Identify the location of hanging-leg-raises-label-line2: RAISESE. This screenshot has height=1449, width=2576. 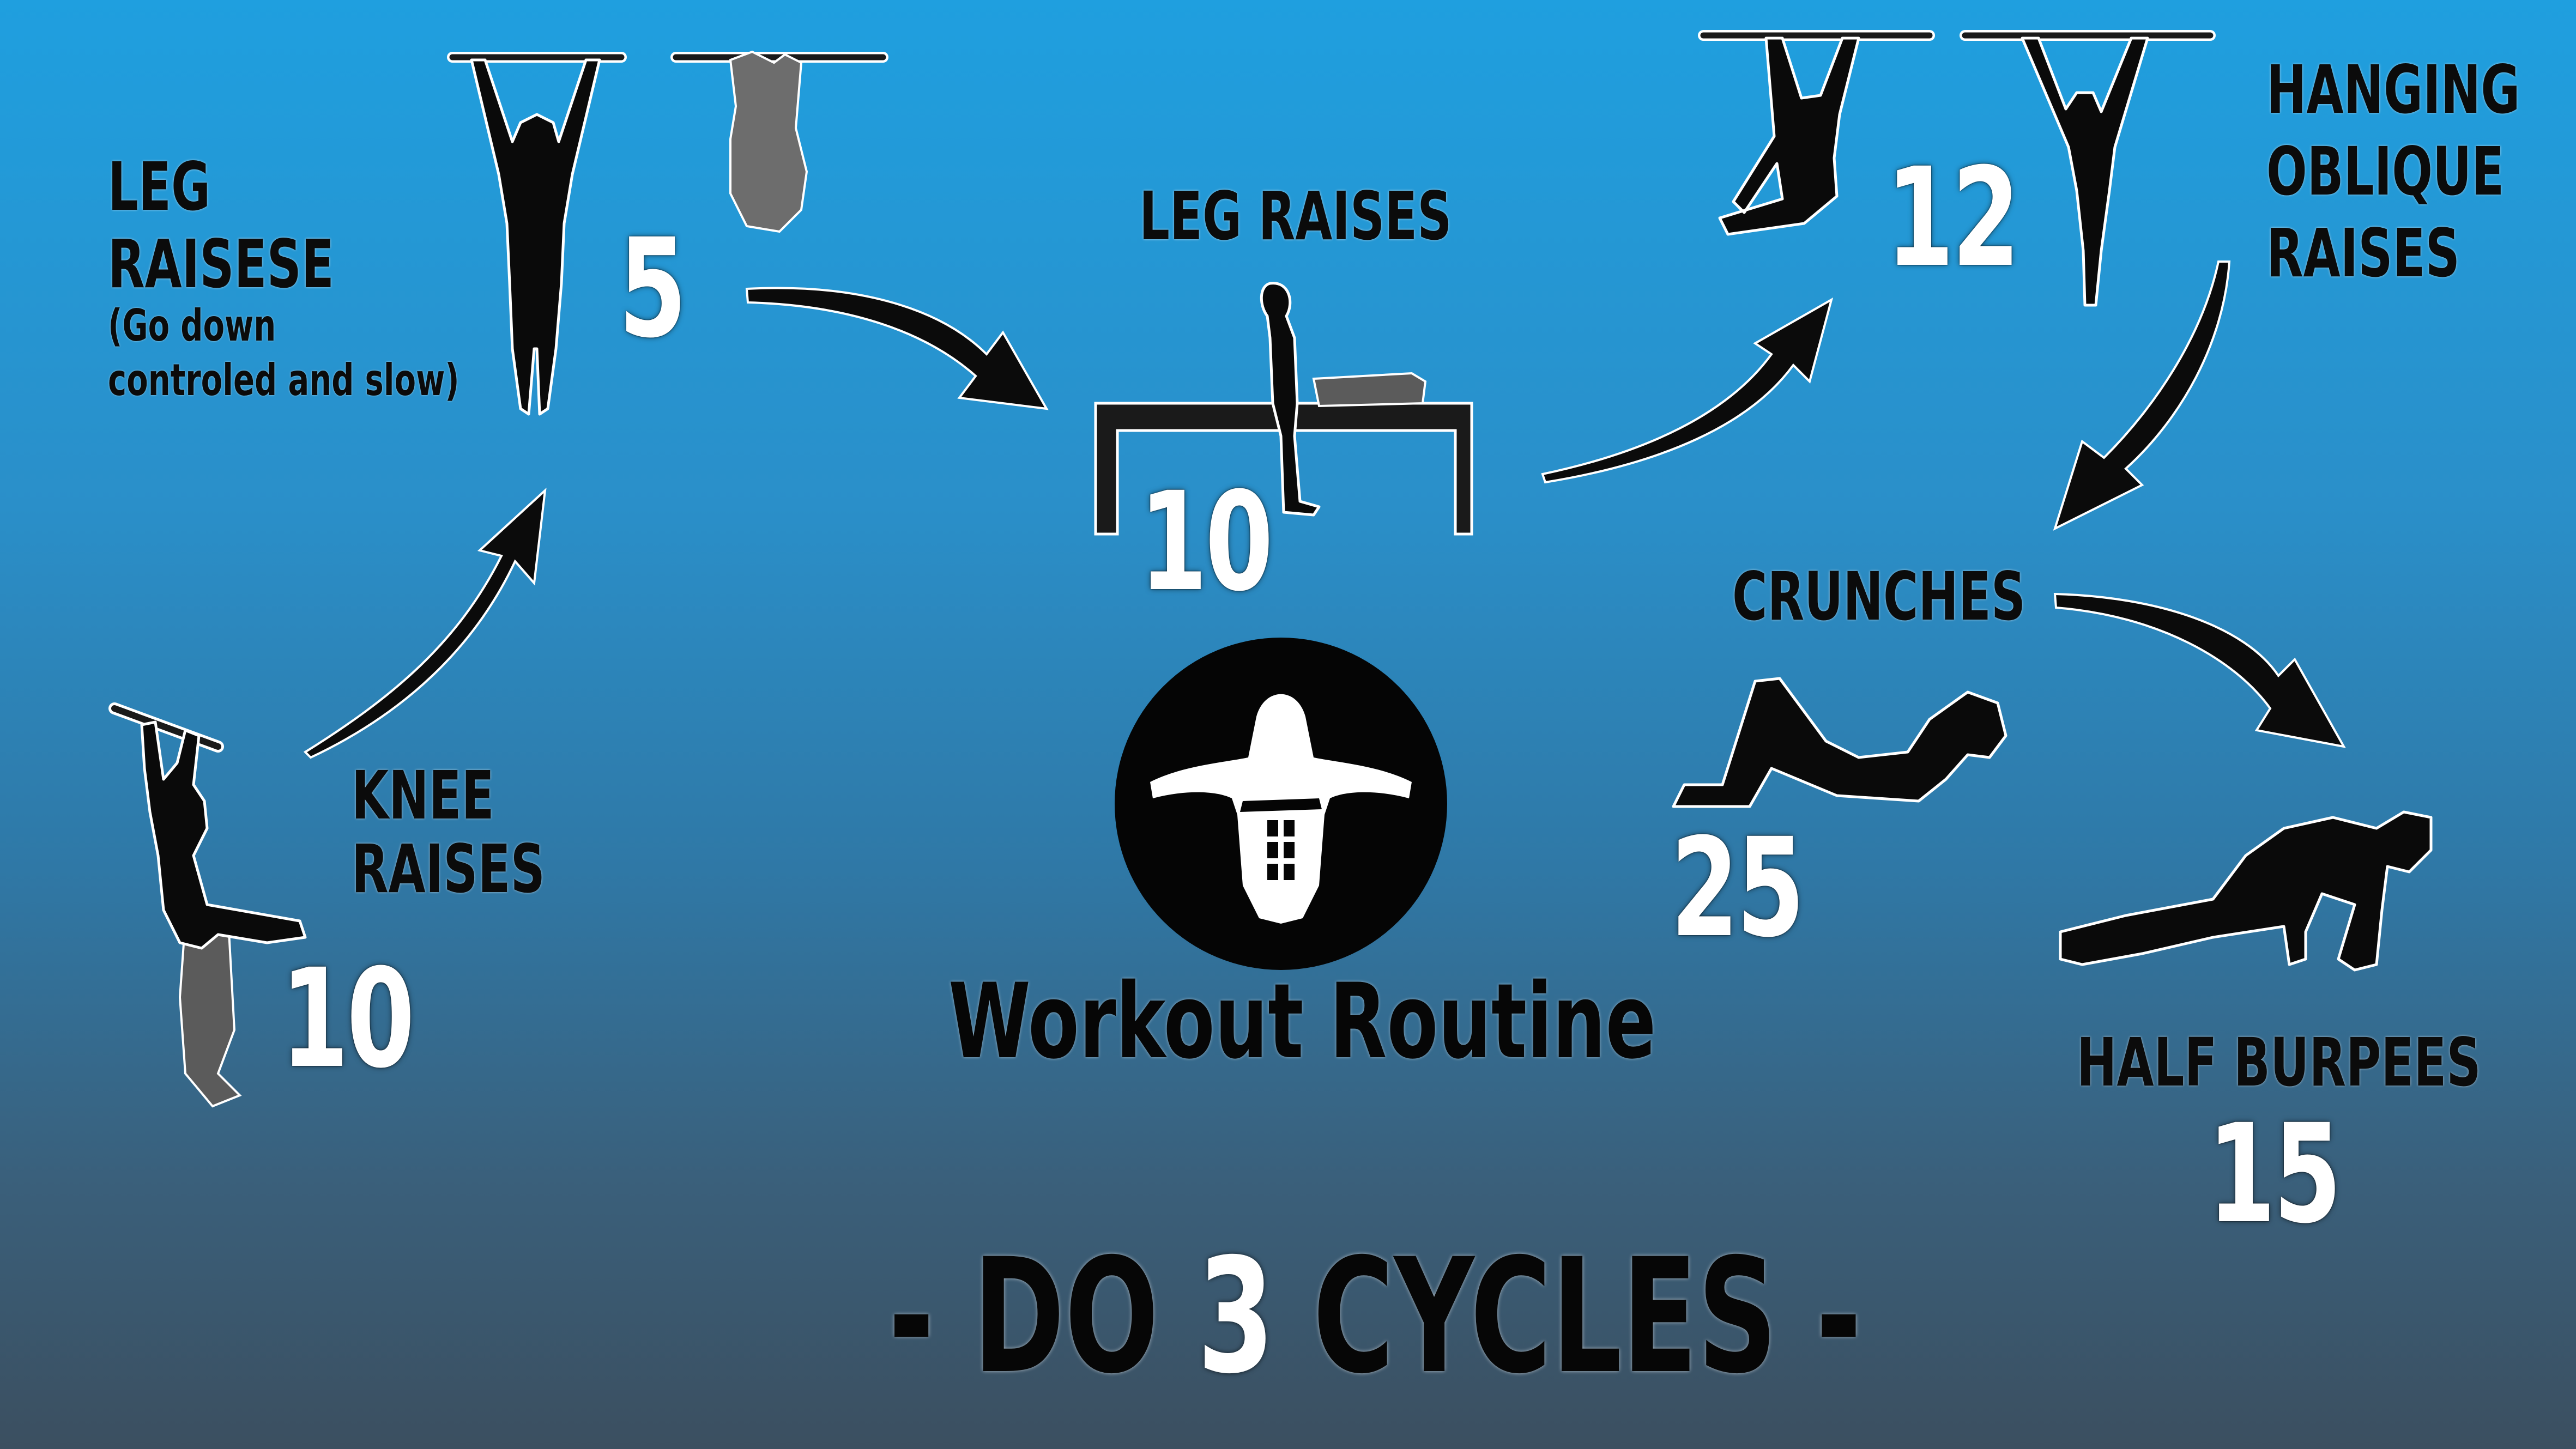
(221, 264).